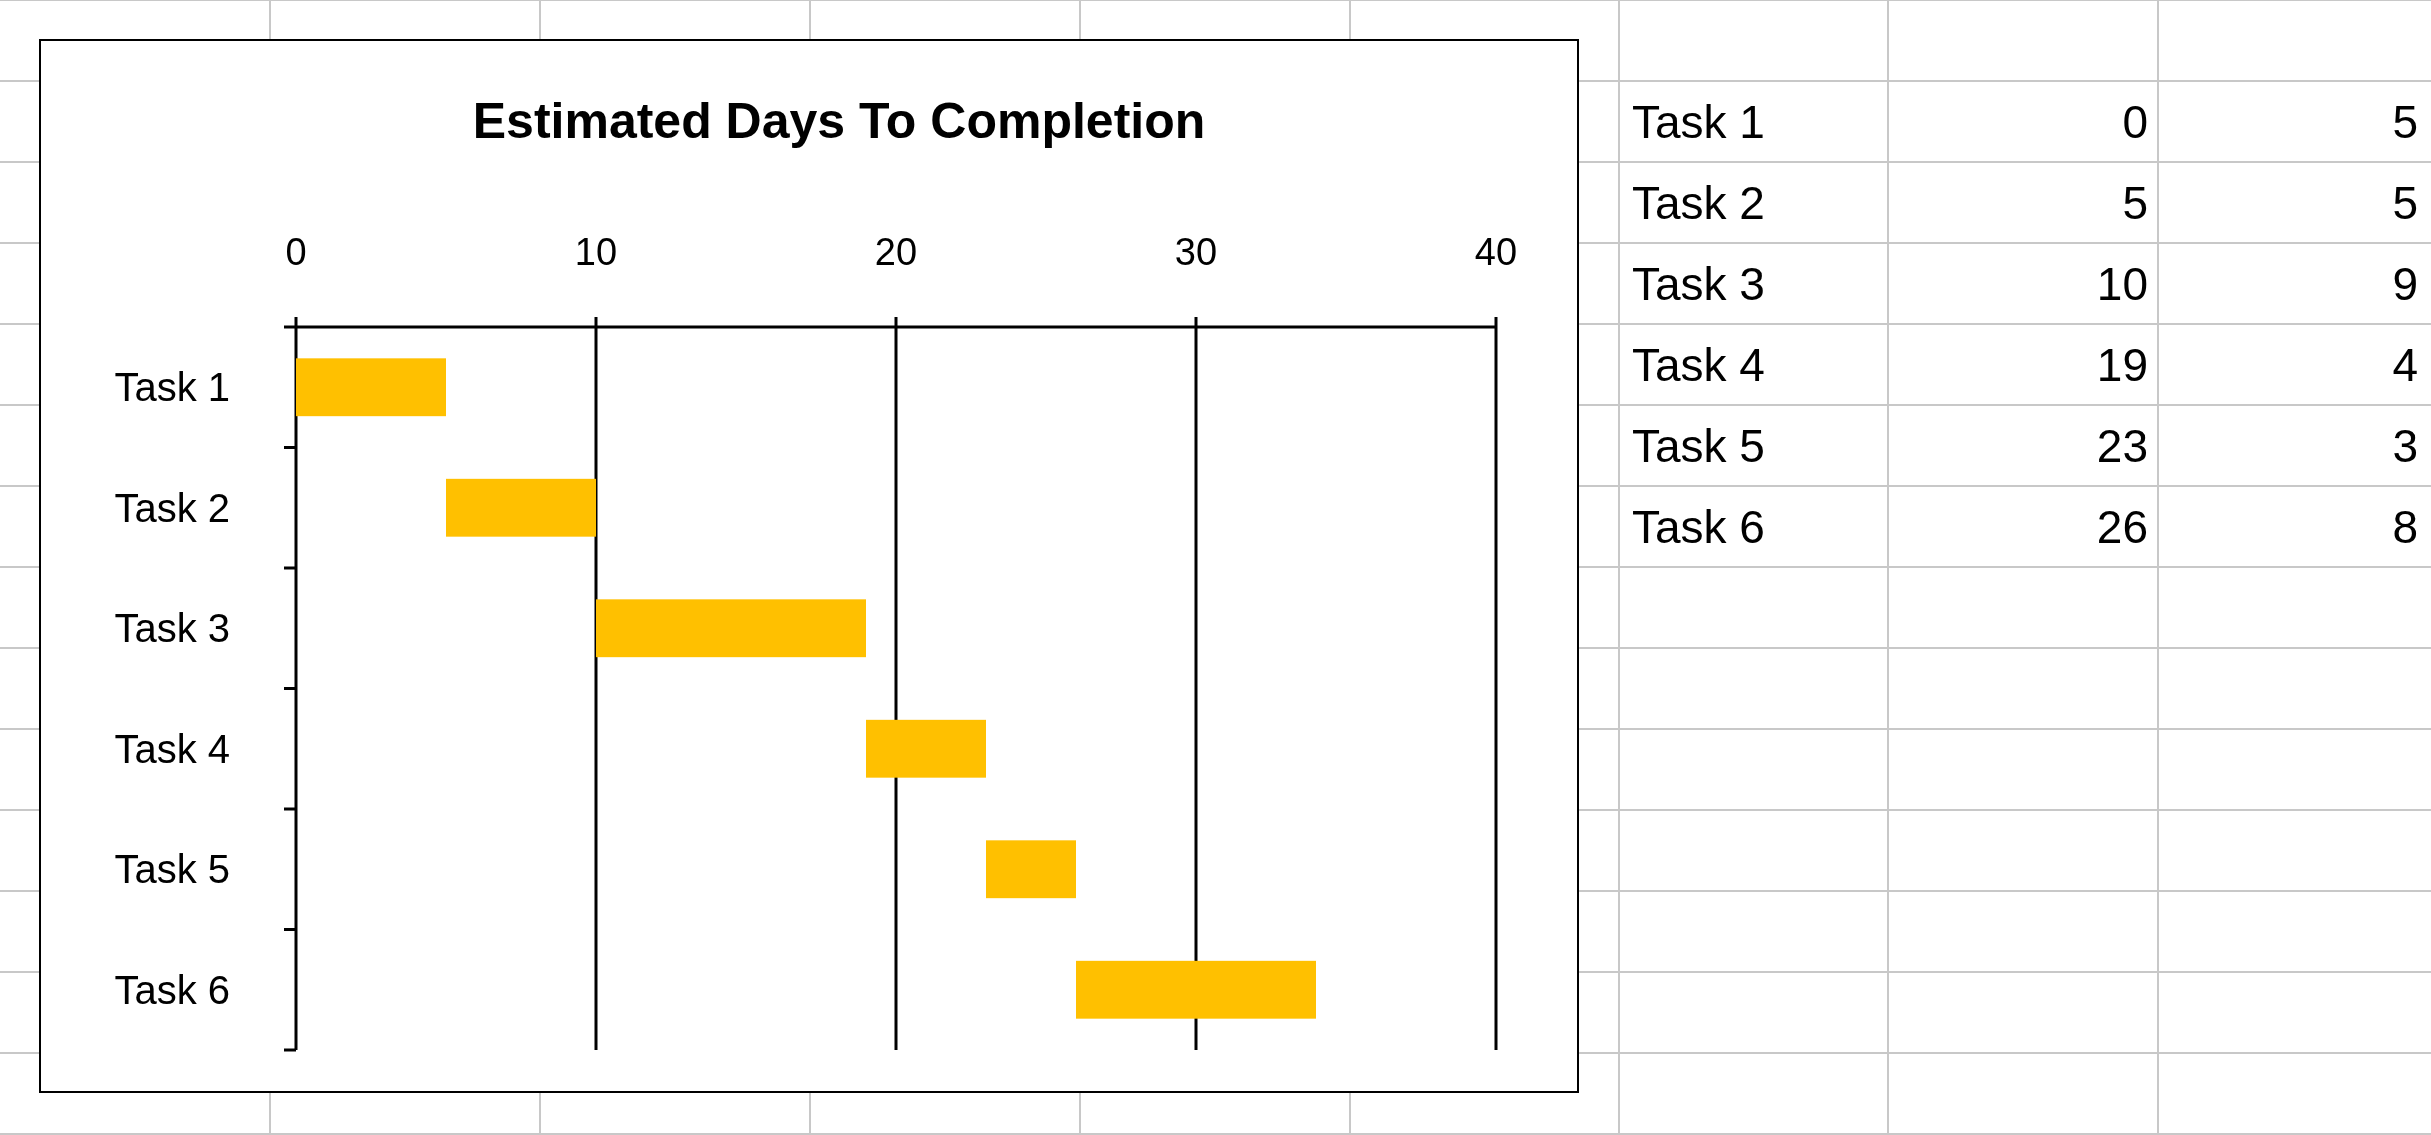 The image size is (2431, 1135). What do you see at coordinates (2135, 121) in the screenshot?
I see `data-label: 0` at bounding box center [2135, 121].